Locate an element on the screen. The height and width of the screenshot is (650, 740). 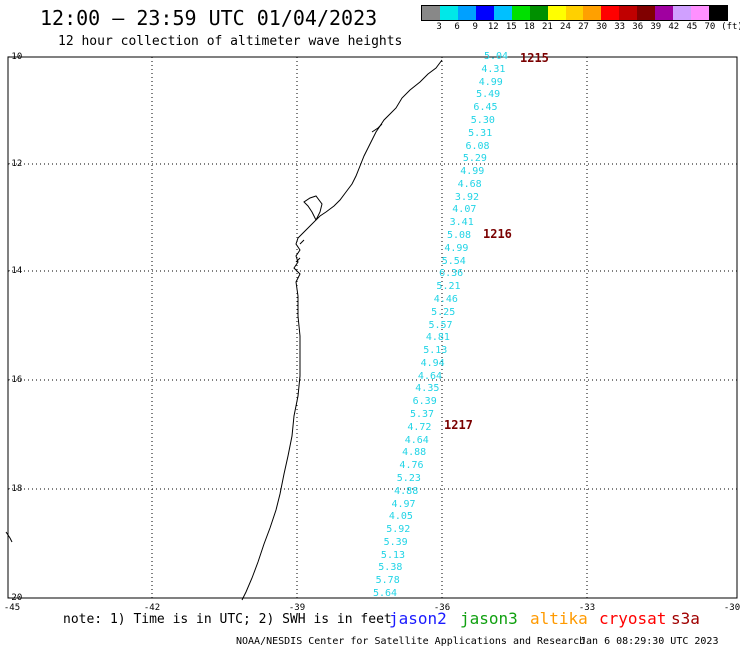
map-title: 12:00 – 23:59 UTC 01/04/2023 is located at coordinates (209, 18).